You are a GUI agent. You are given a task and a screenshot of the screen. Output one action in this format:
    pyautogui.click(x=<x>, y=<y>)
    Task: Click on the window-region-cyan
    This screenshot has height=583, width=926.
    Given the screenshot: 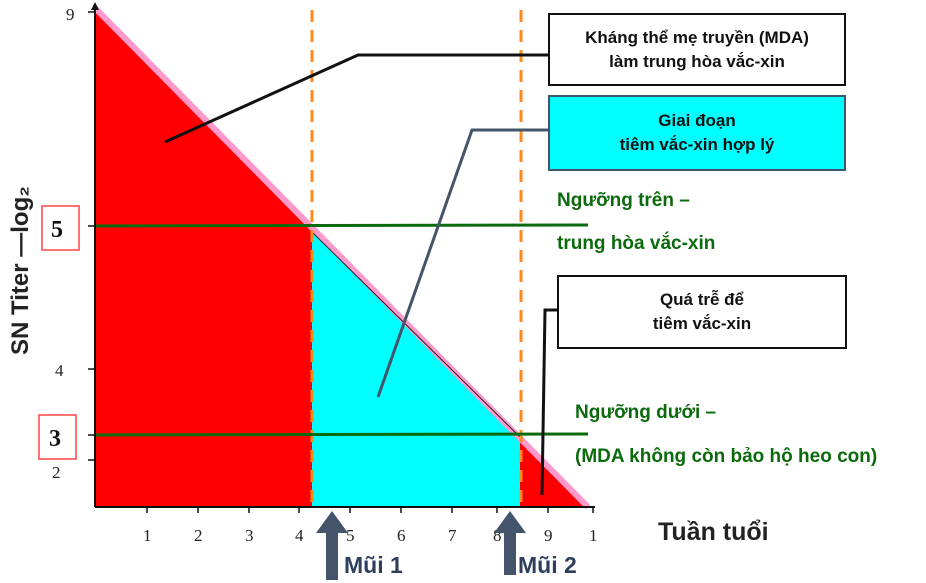 What is the action you would take?
    pyautogui.click(x=416, y=369)
    